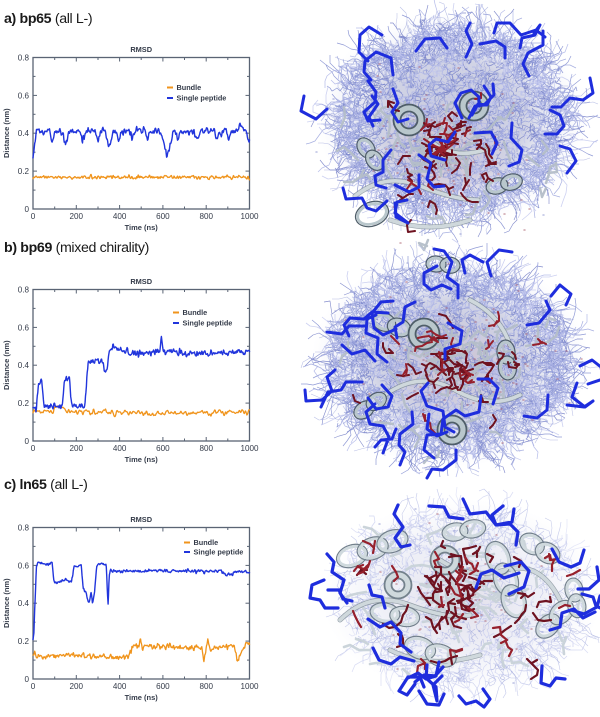  Describe the element at coordinates (46, 485) in the screenshot. I see `svg-text: c) ln65 (all L-)` at that location.